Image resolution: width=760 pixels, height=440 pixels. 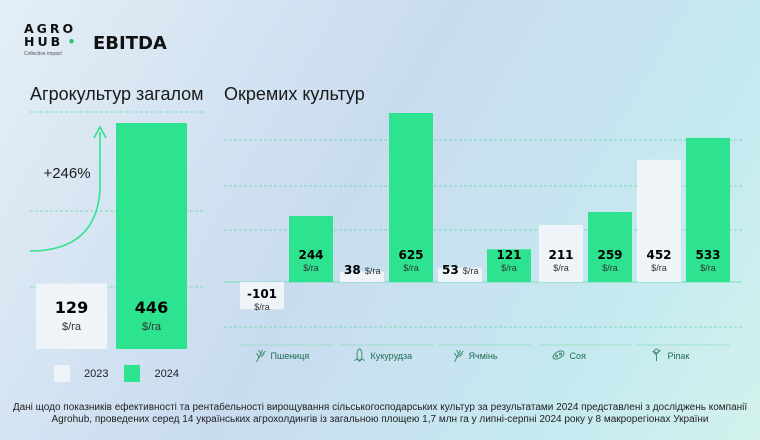 I want to click on value-label-barley-2024: 121, so click(x=508, y=255).